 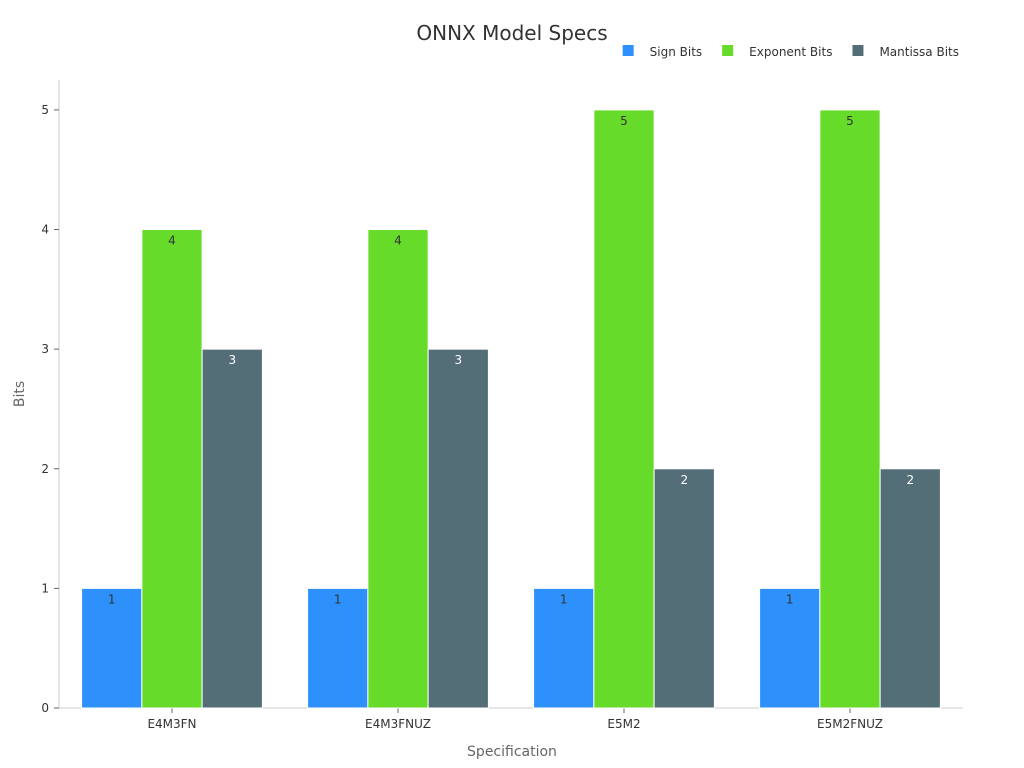 I want to click on data-label-sign-bits-e4m3fn: 1, so click(x=112, y=599).